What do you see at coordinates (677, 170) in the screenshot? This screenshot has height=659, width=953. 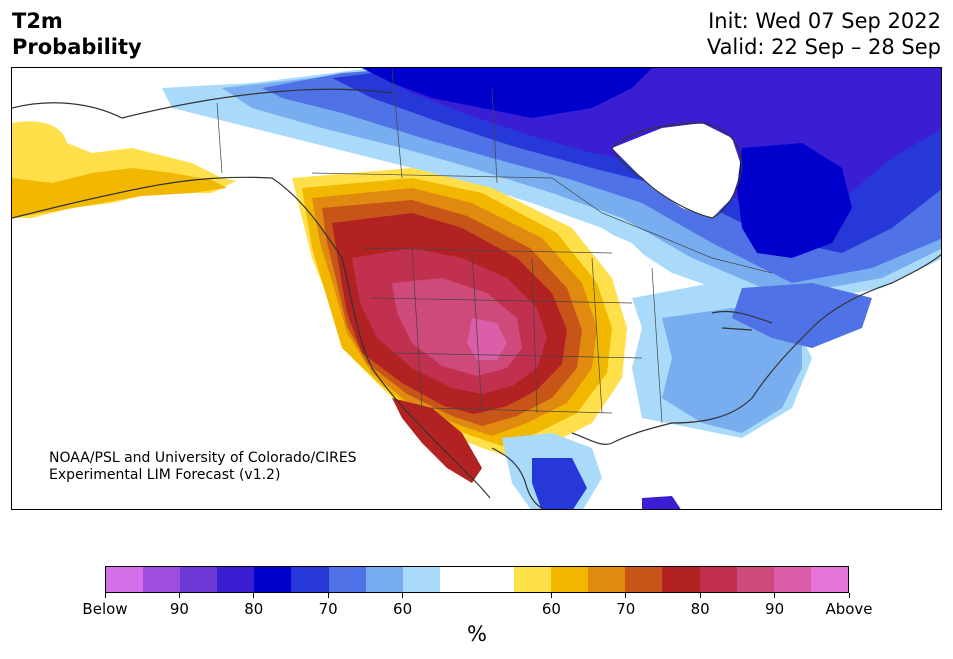 I see `hudson-bay-white` at bounding box center [677, 170].